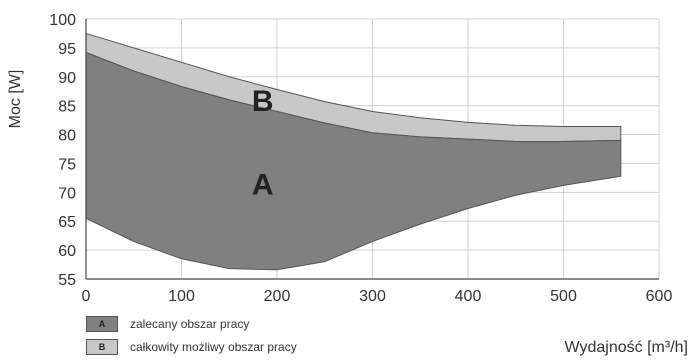  Describe the element at coordinates (102, 347) in the screenshot. I see `legend-swatch-b: B` at that location.